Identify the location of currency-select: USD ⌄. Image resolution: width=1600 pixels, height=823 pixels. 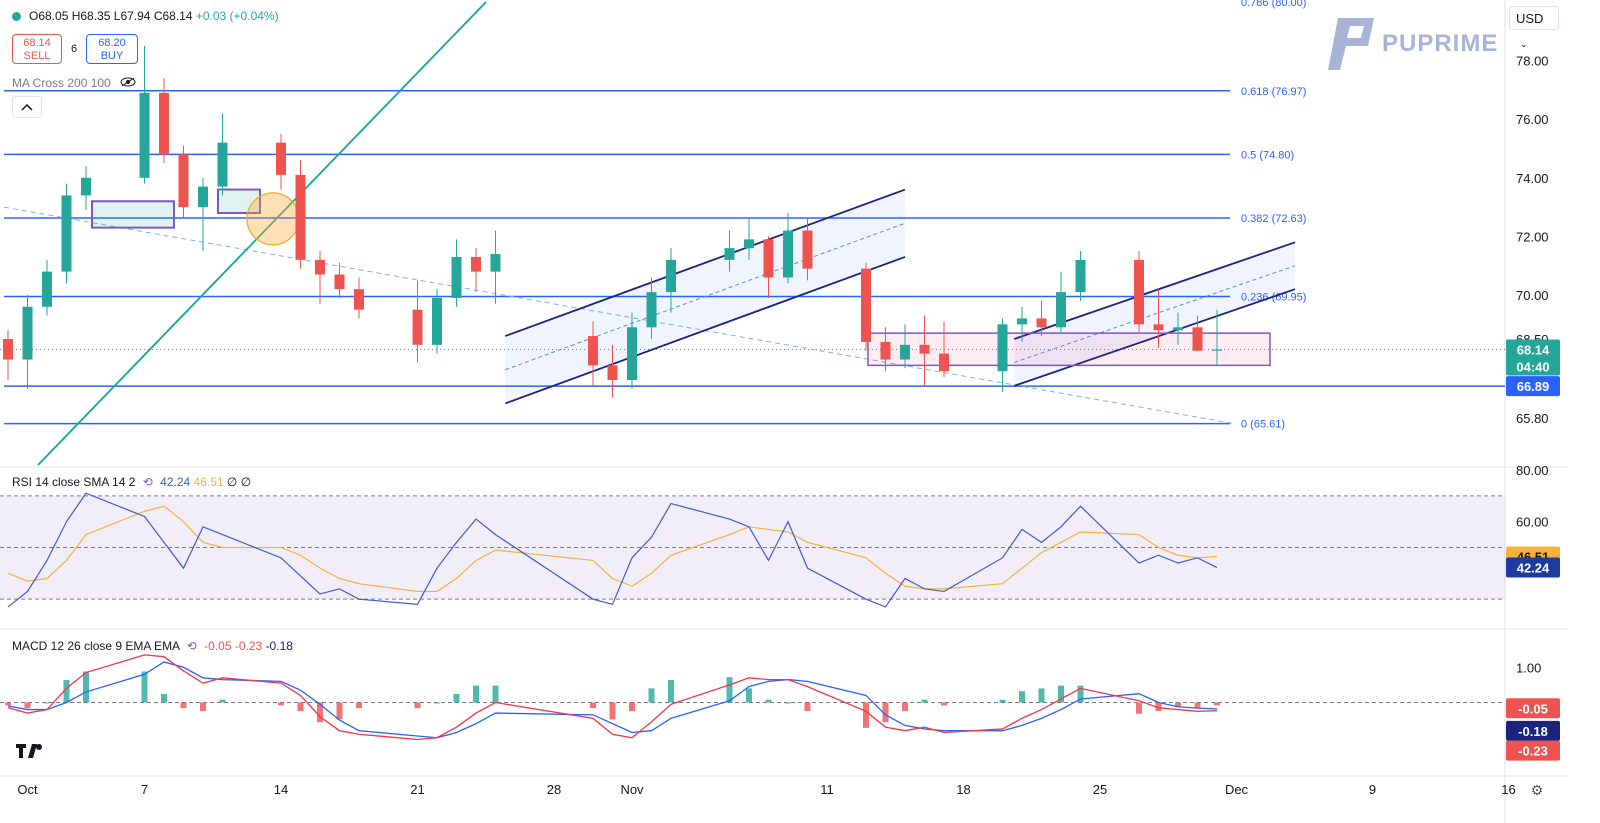
(1534, 27).